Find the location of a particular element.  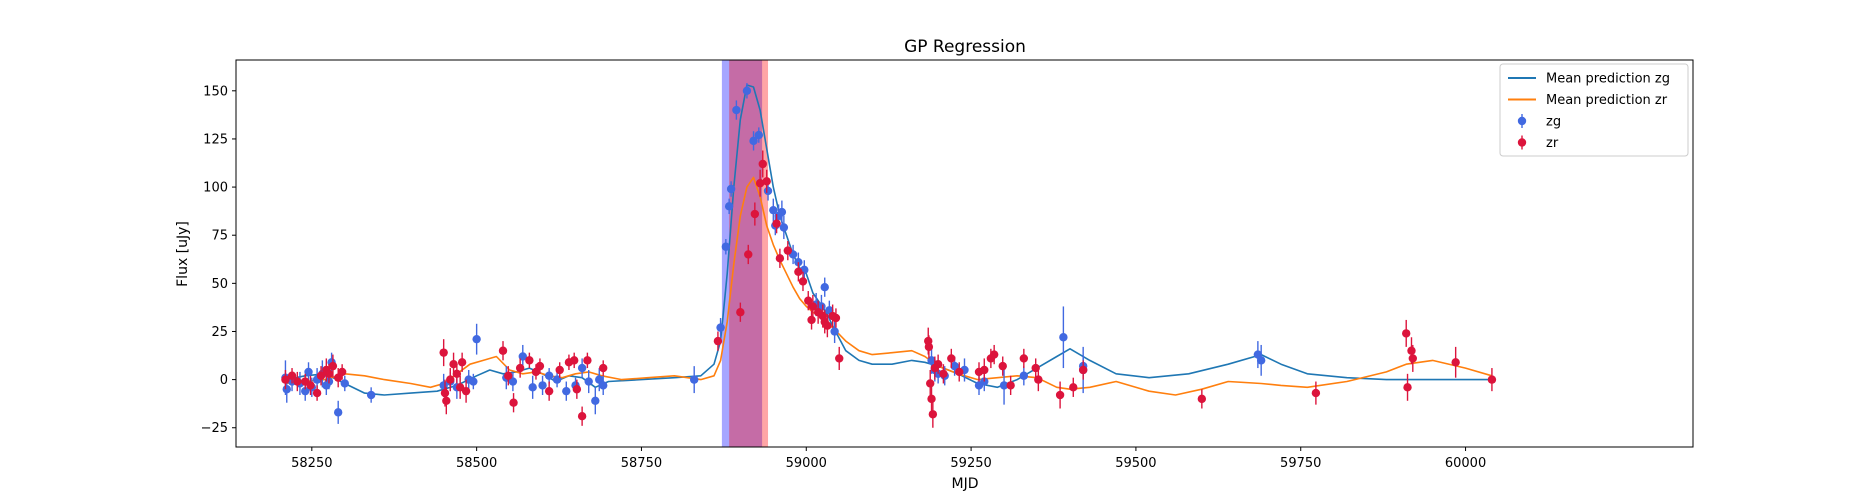

legend-box is located at coordinates (1594, 110).